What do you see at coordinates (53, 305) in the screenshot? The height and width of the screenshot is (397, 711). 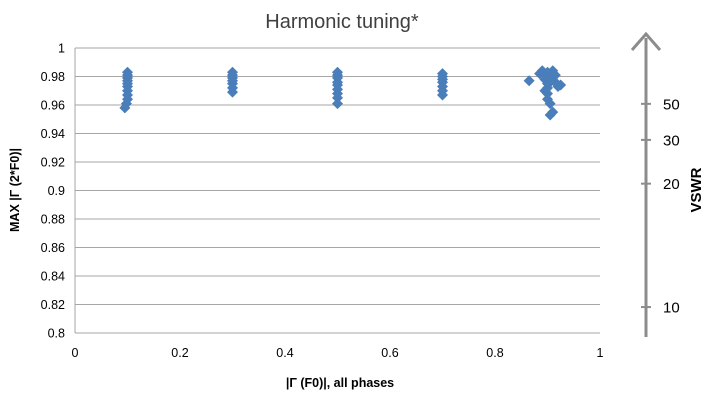 I see `y-tick-label: 0.82` at bounding box center [53, 305].